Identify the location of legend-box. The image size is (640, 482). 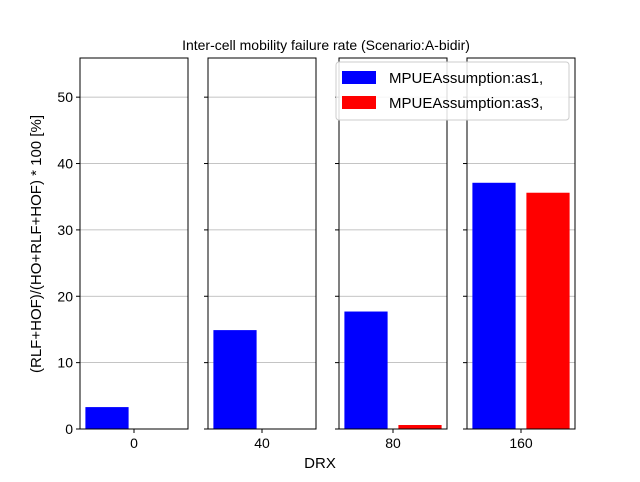
(452, 91).